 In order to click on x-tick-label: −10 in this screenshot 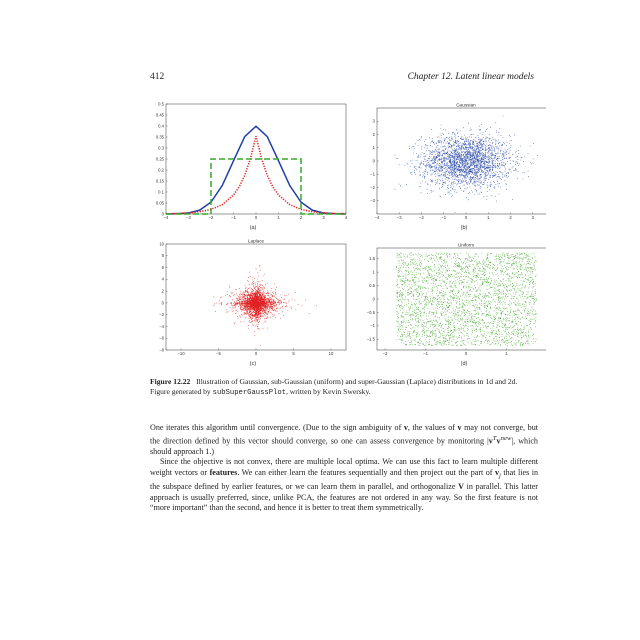, I will do `click(181, 353)`.